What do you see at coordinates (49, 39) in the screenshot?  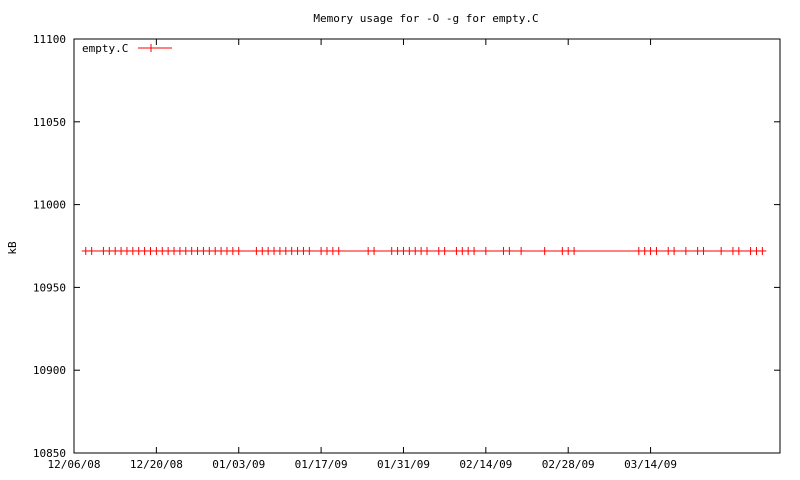 I see `y-tick-label-5: 11100` at bounding box center [49, 39].